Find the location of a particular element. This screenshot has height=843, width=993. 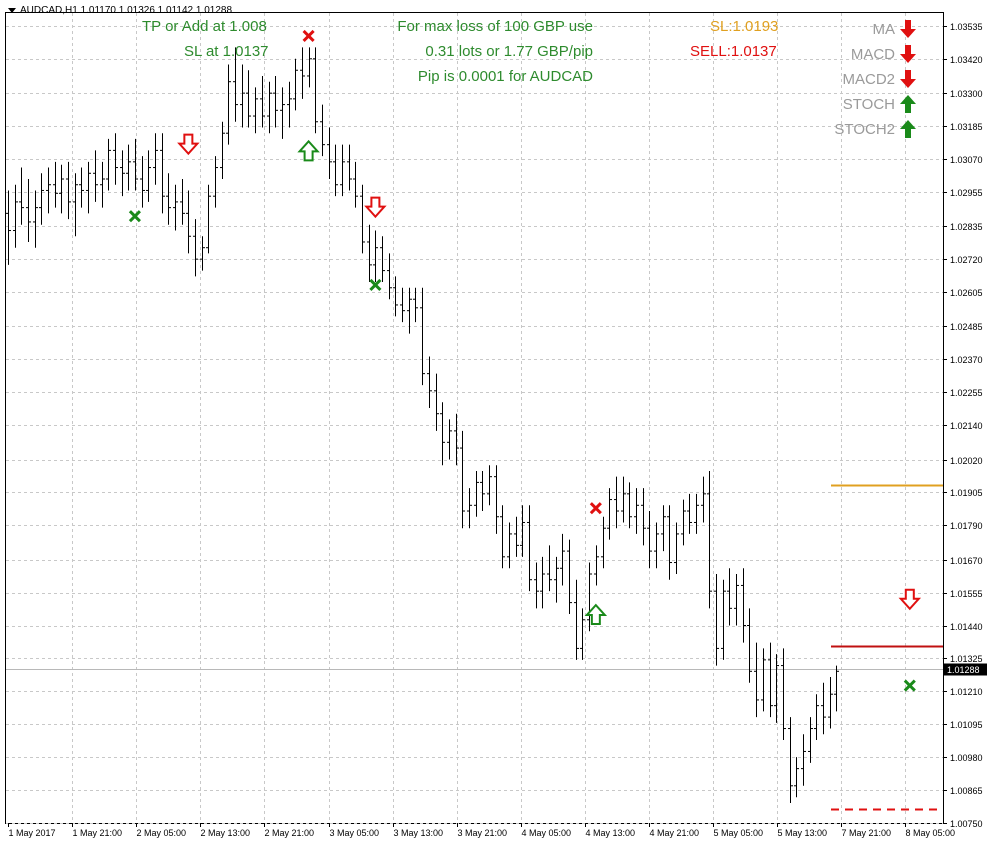

current-price-label: 1.01288 is located at coordinates (963, 670).